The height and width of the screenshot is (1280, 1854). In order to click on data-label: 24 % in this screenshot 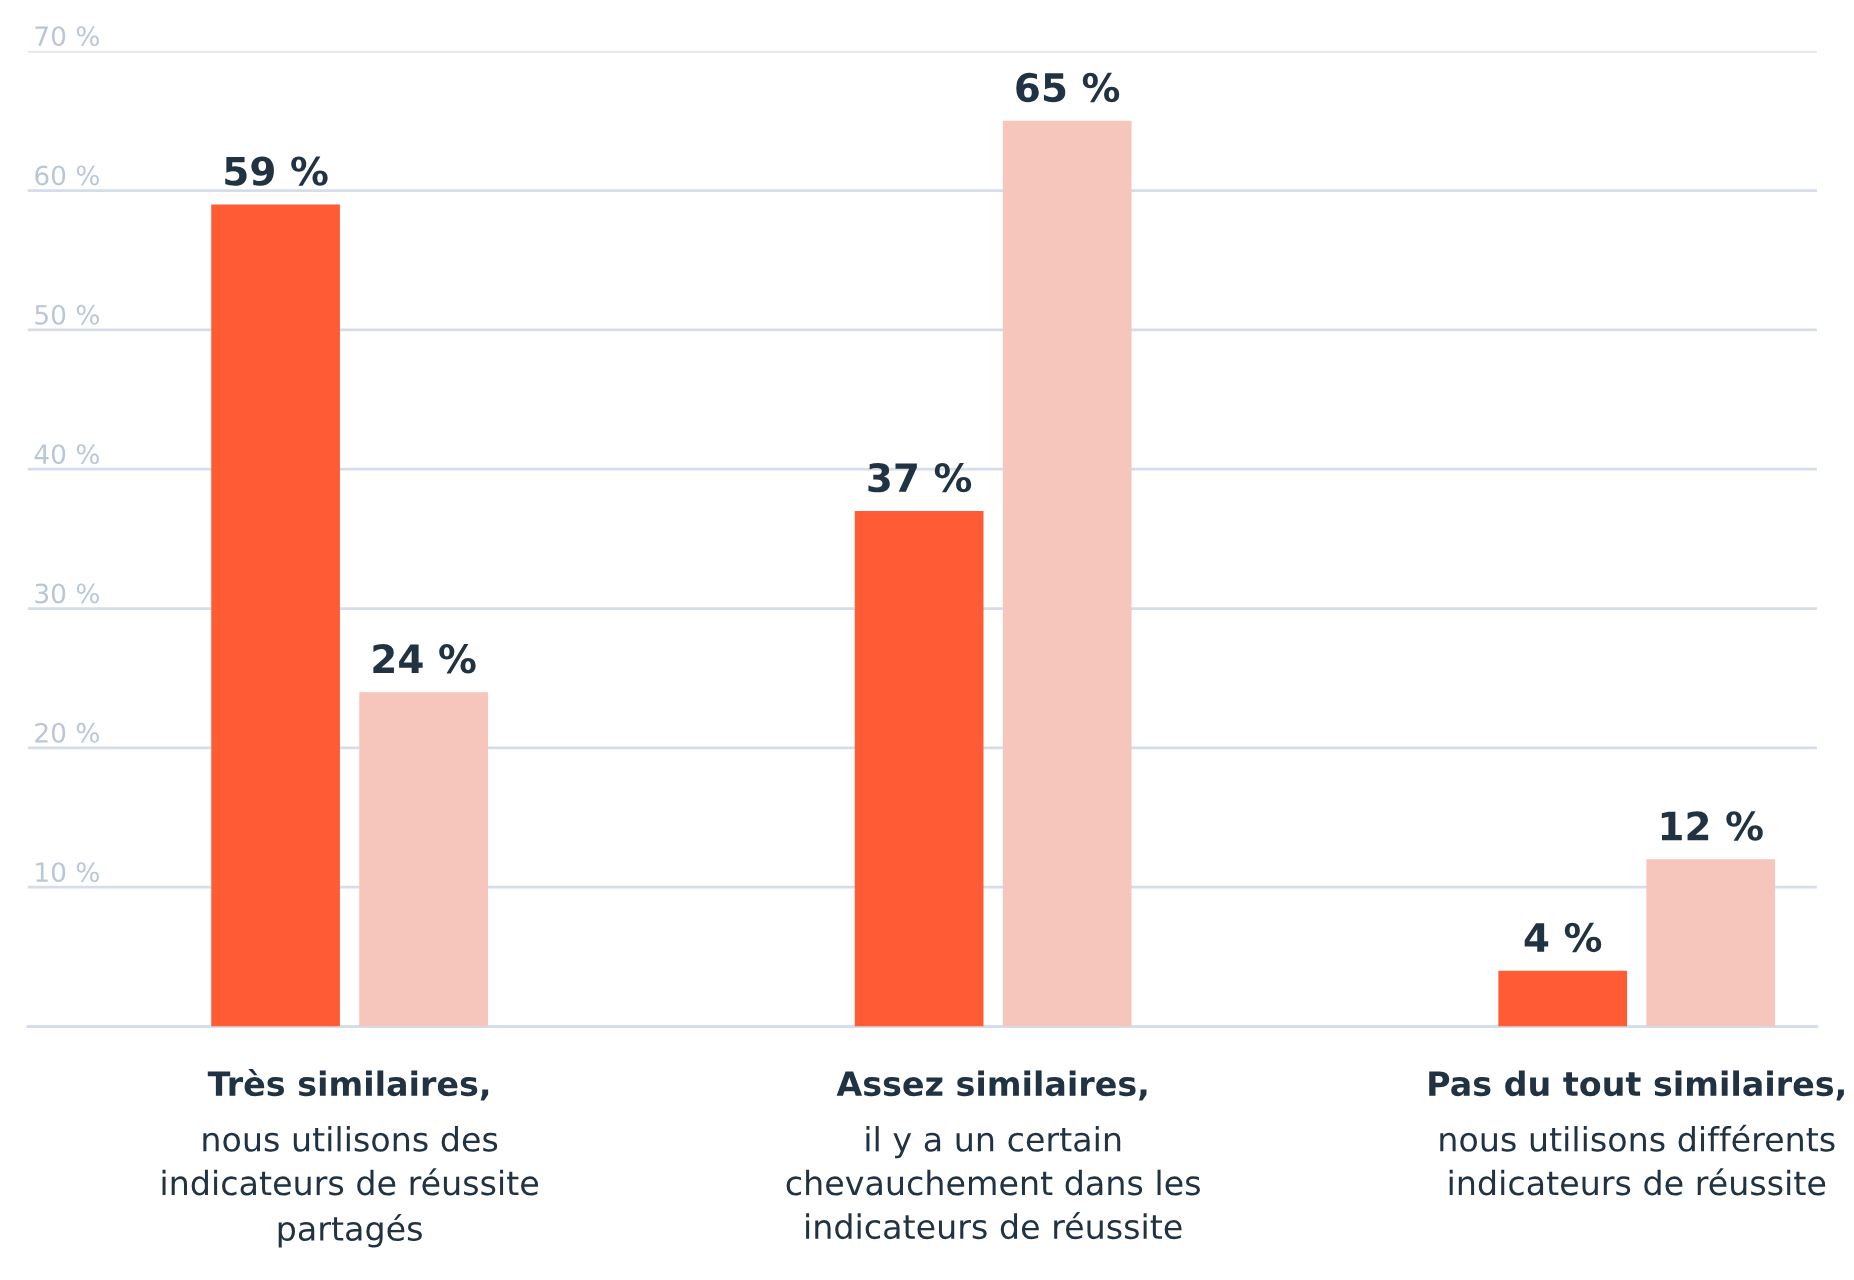, I will do `click(424, 659)`.